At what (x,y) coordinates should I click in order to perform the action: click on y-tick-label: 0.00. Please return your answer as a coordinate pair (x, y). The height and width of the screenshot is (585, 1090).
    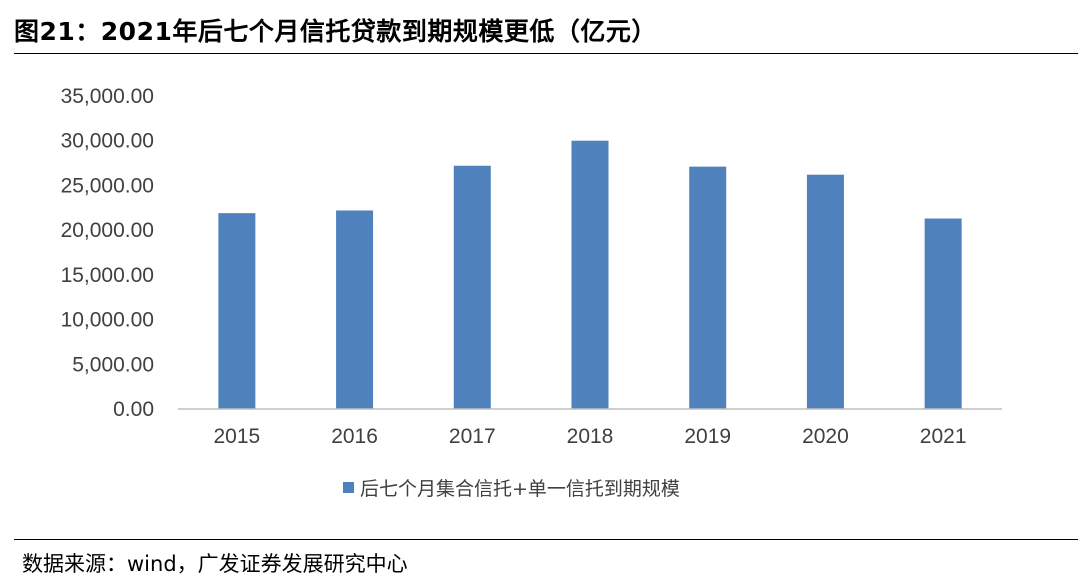
    Looking at the image, I should click on (133, 409).